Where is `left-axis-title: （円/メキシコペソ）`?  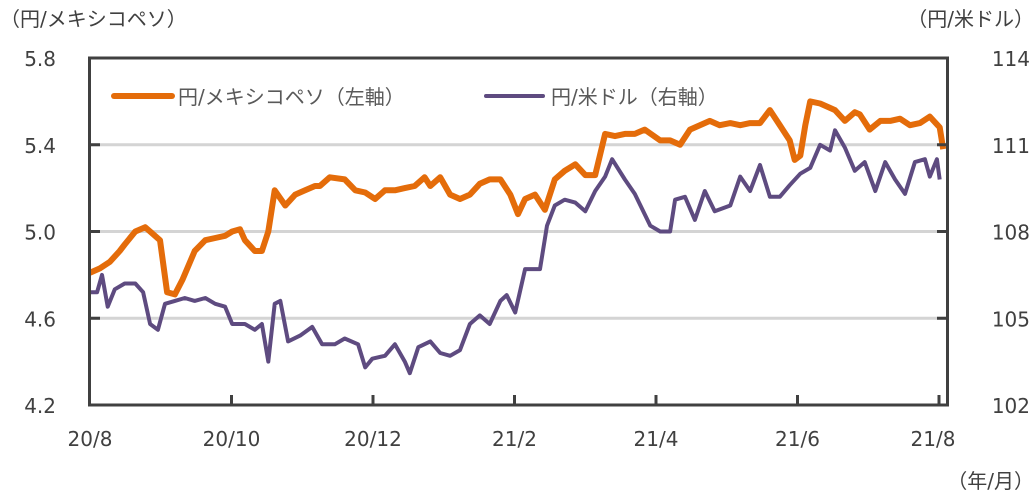 left-axis-title: （円/メキシコペソ） is located at coordinates (93, 19).